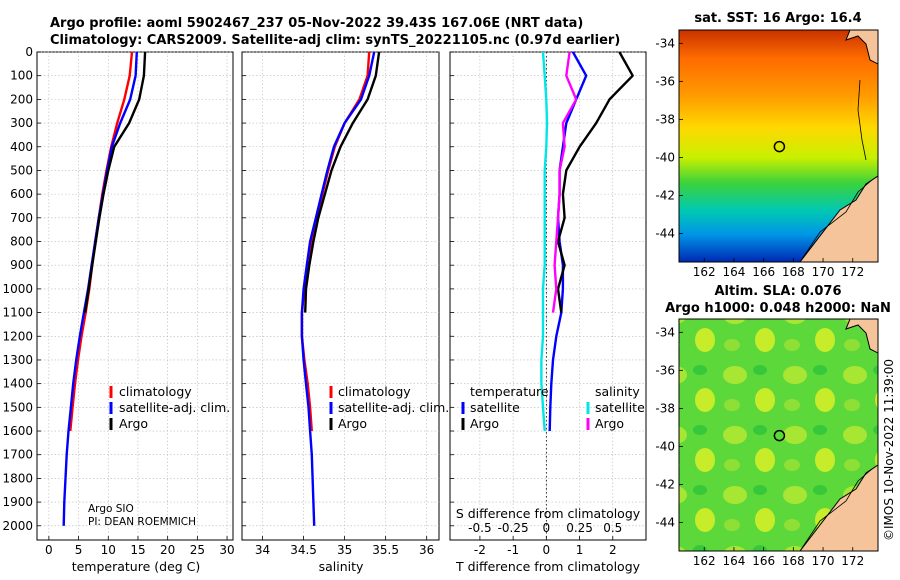 The image size is (900, 580). What do you see at coordinates (17, 336) in the screenshot?
I see `y-tick-label: 1200` at bounding box center [17, 336].